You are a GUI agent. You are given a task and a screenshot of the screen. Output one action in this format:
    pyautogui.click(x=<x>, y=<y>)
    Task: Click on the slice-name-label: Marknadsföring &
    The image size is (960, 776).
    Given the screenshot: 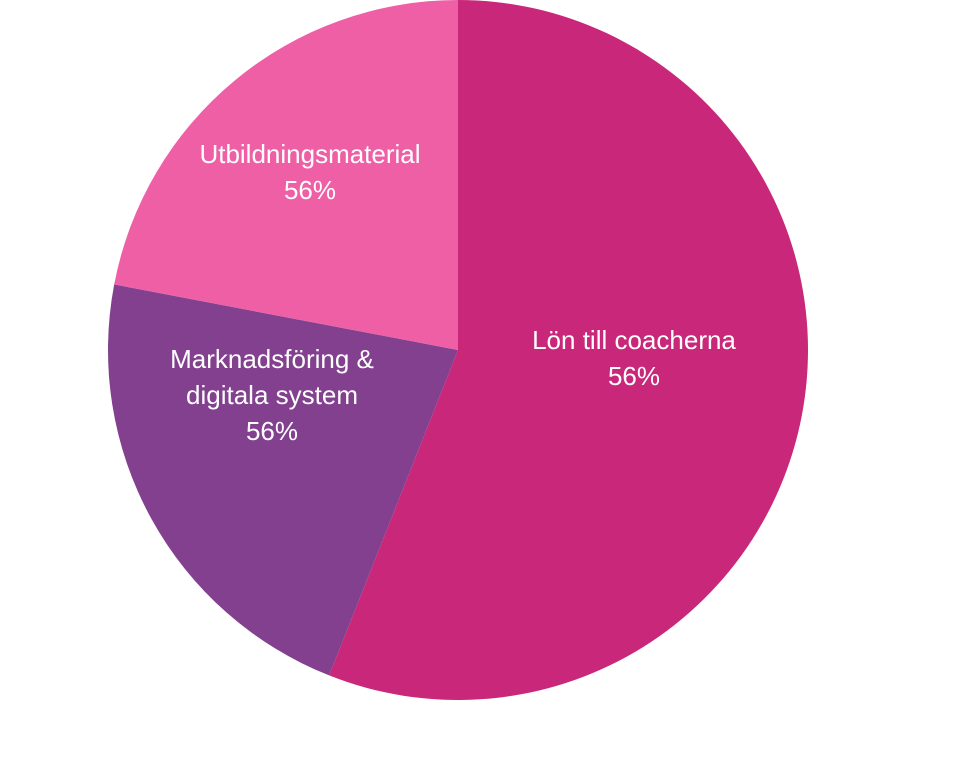 What is the action you would take?
    pyautogui.click(x=272, y=359)
    